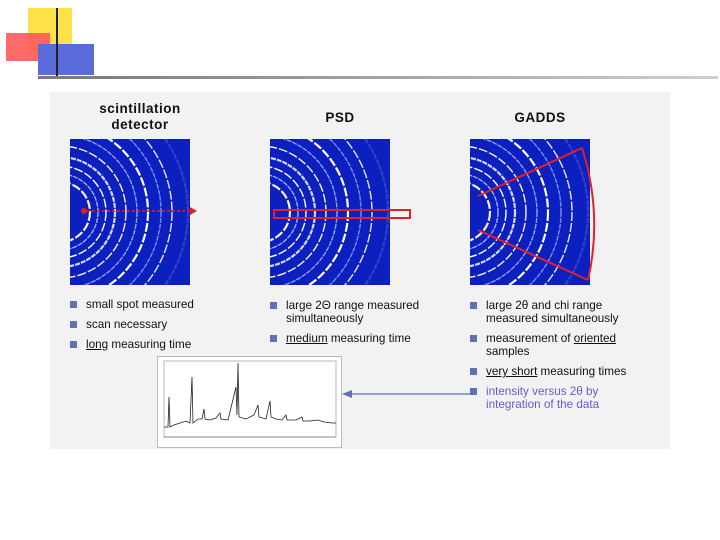 The width and height of the screenshot is (720, 540). What do you see at coordinates (325, 318) in the screenshot?
I see `bullet-text: simultaneously` at bounding box center [325, 318].